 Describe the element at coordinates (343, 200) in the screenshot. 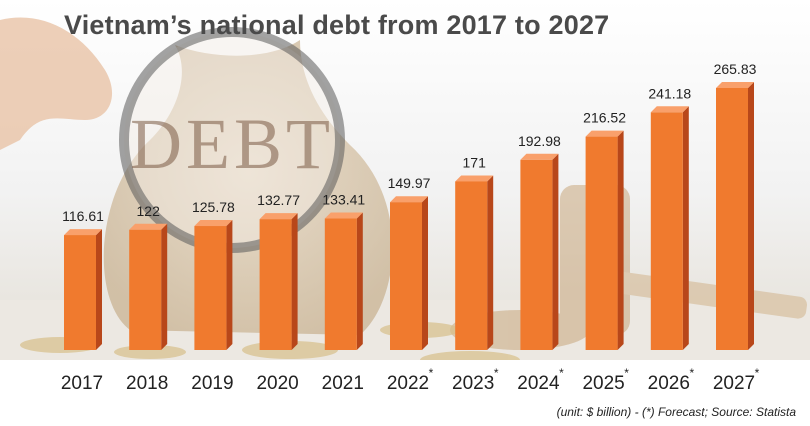

I see `bar-value-label: 133.41` at that location.